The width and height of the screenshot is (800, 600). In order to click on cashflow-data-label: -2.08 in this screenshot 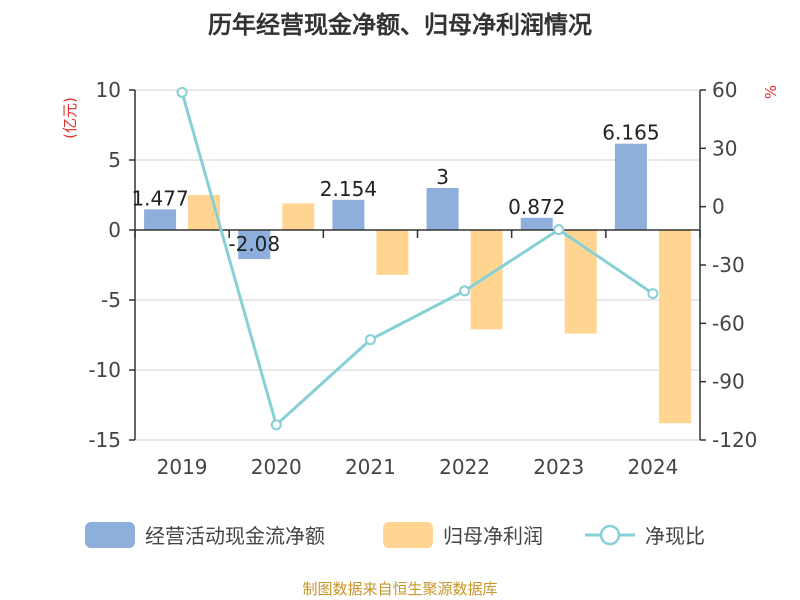, I will do `click(254, 244)`.